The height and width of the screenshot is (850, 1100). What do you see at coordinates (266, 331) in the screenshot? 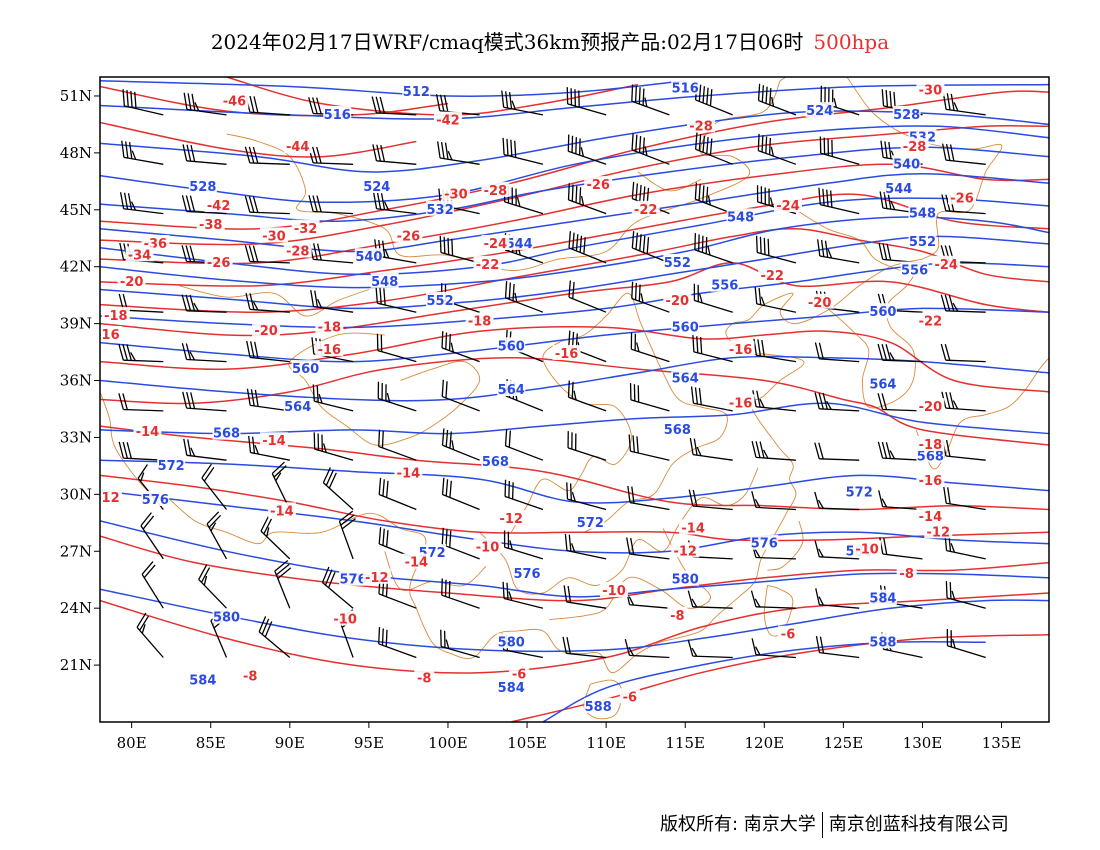
I see `contour-value-label: -20` at bounding box center [266, 331].